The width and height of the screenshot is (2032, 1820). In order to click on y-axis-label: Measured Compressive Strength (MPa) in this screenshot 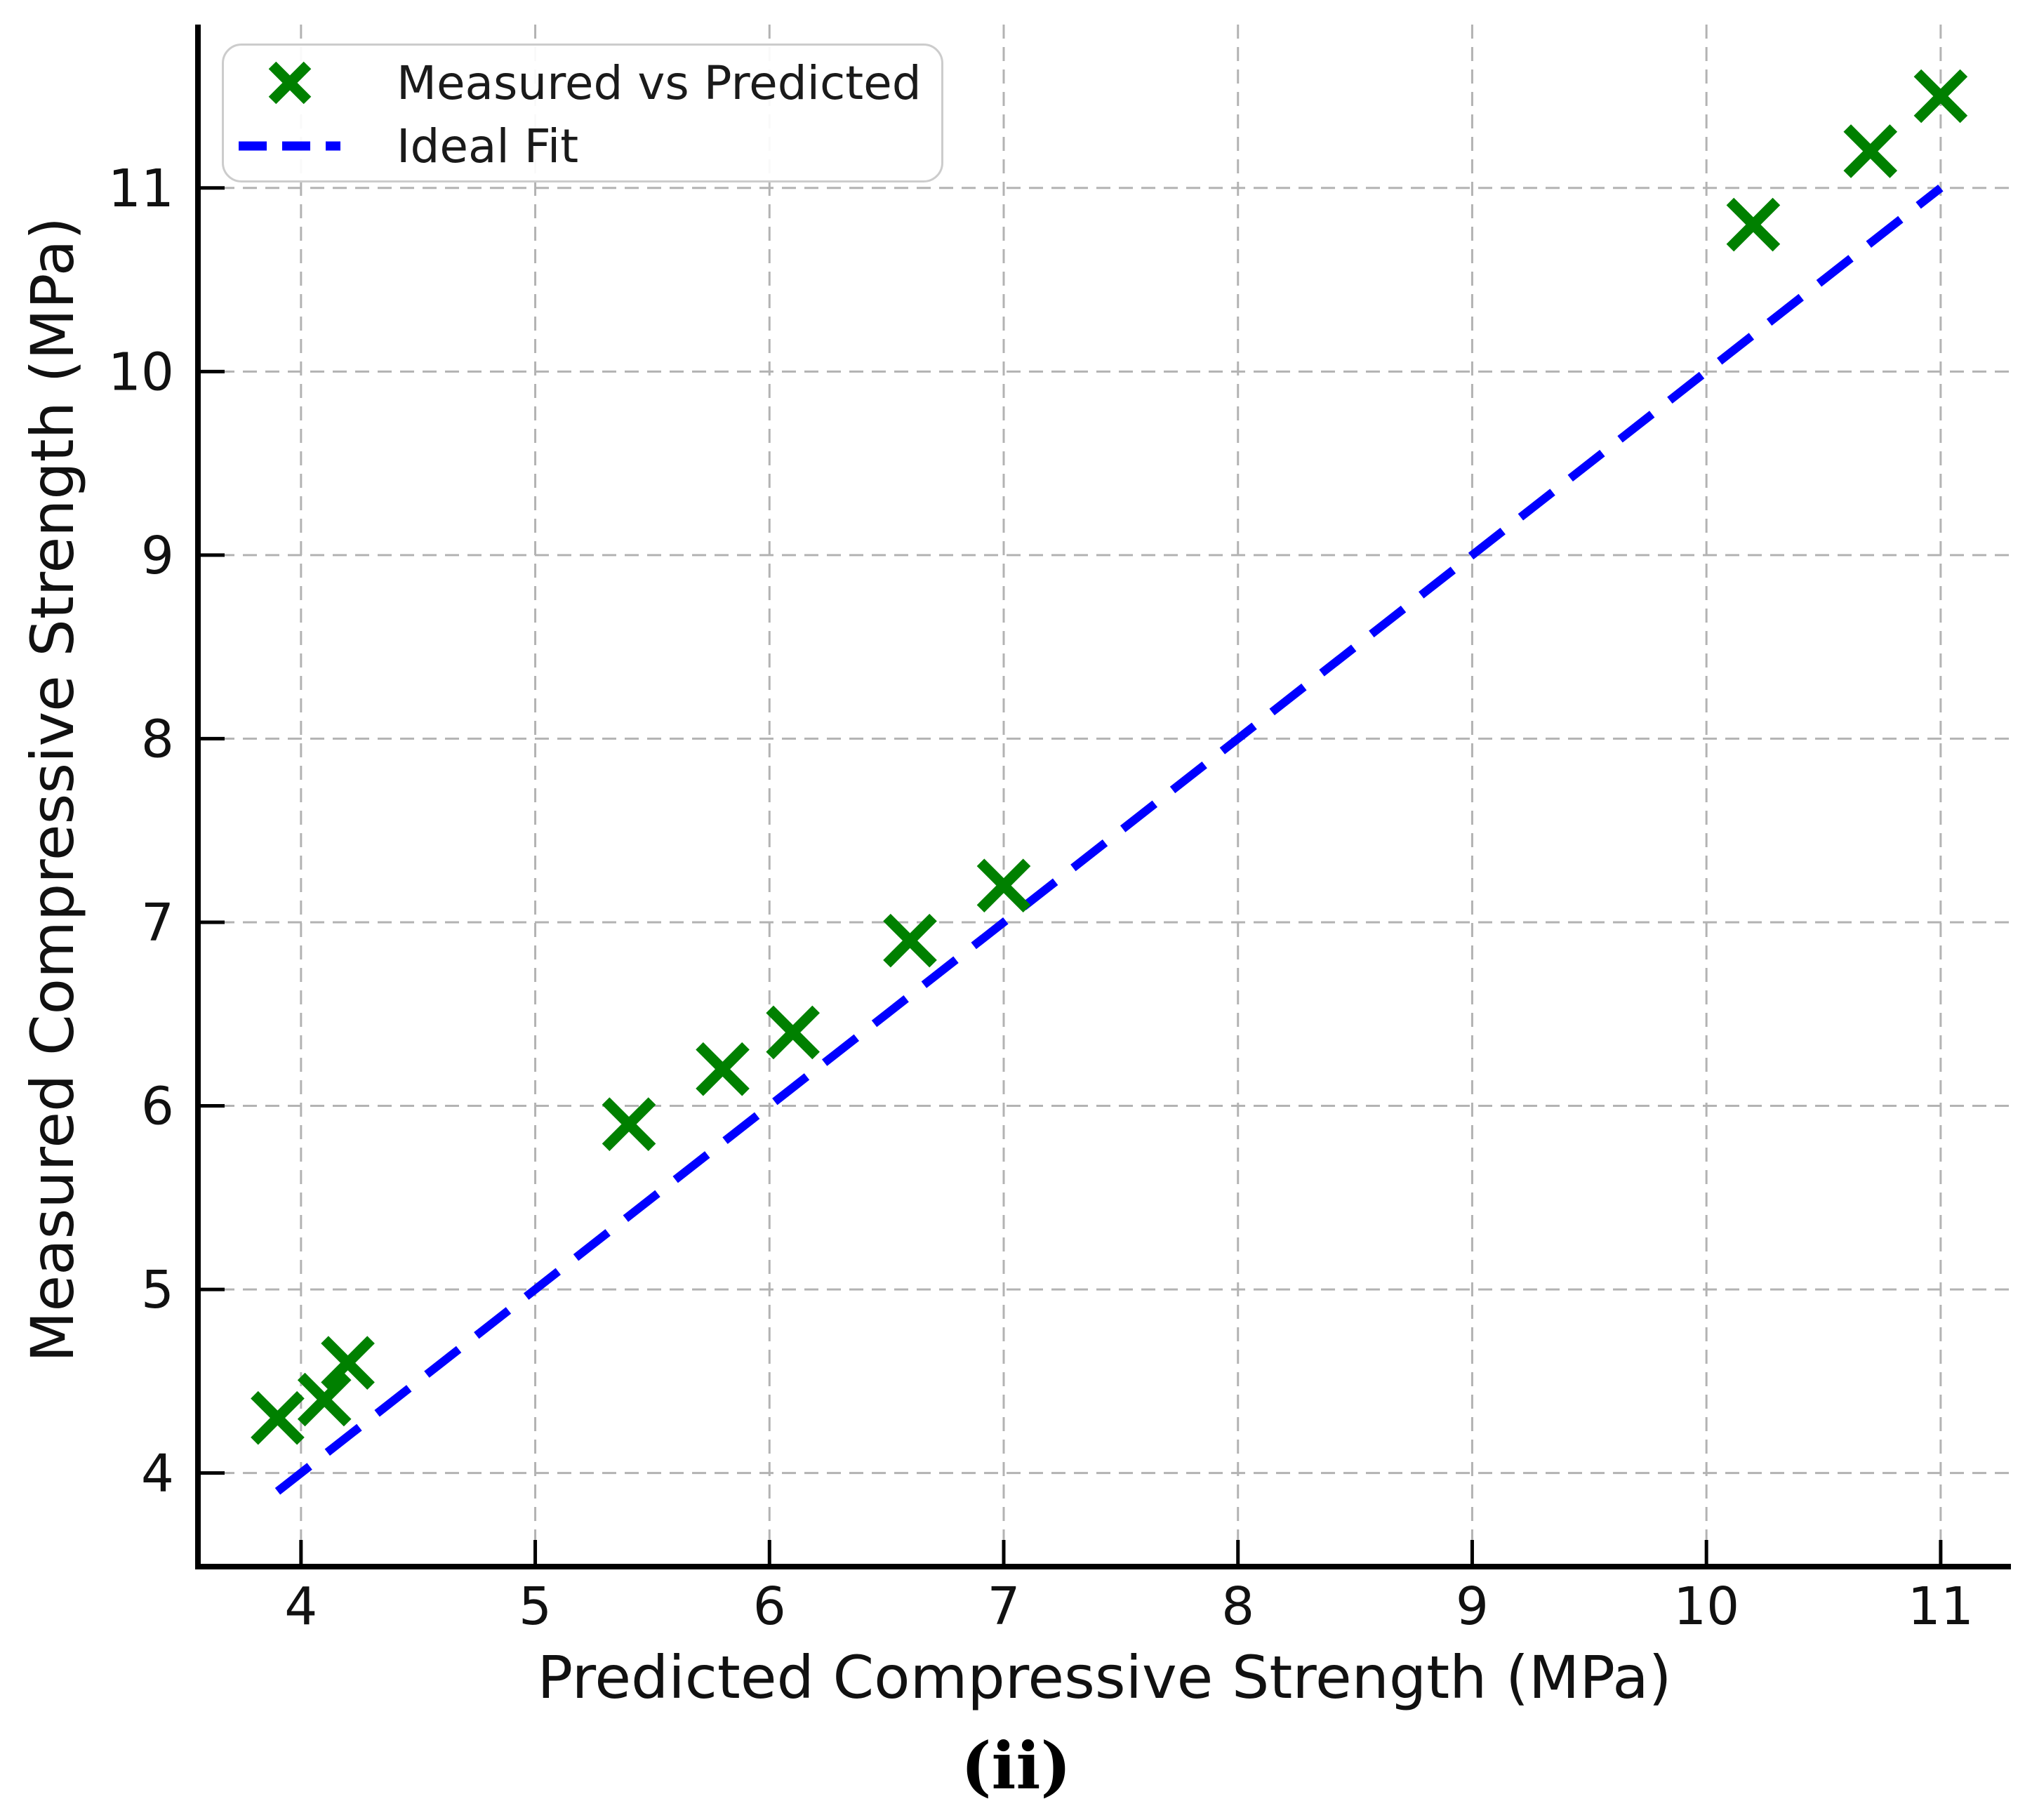, I will do `click(52, 790)`.